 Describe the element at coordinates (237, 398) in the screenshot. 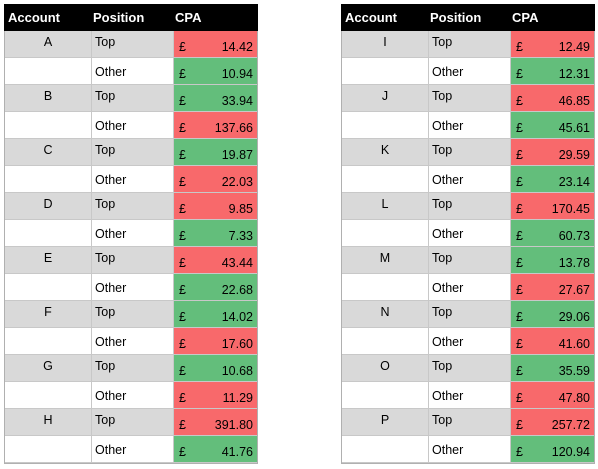

I see `cpa-value: 11.29` at that location.